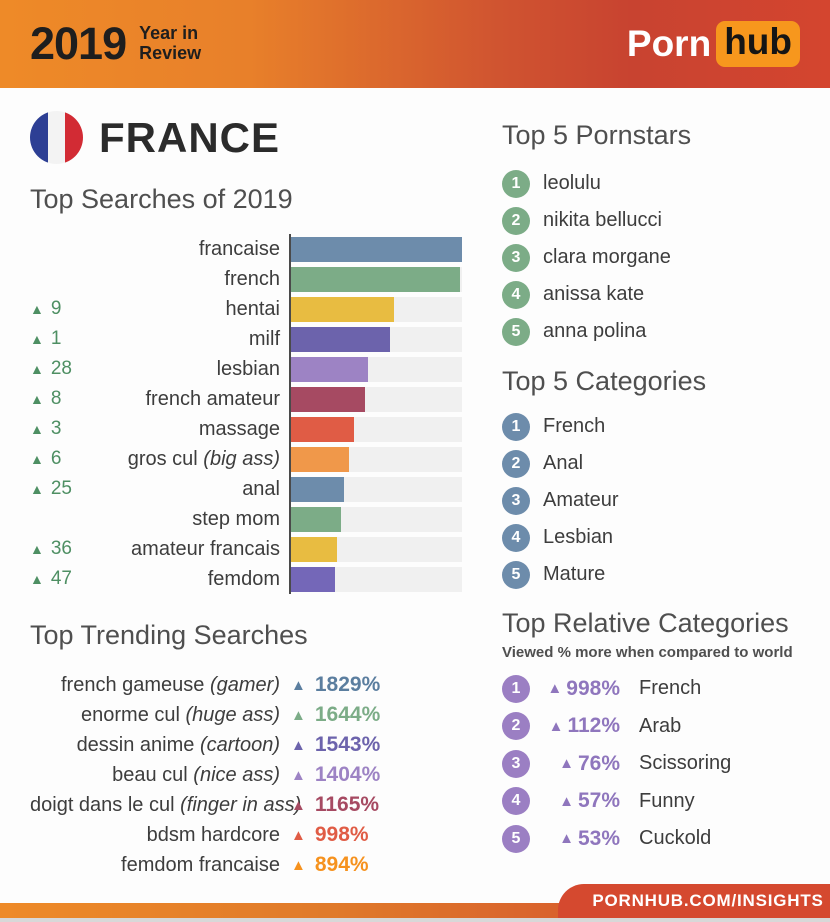 The height and width of the screenshot is (922, 830). I want to click on rank-change-value: 8, so click(56, 398).